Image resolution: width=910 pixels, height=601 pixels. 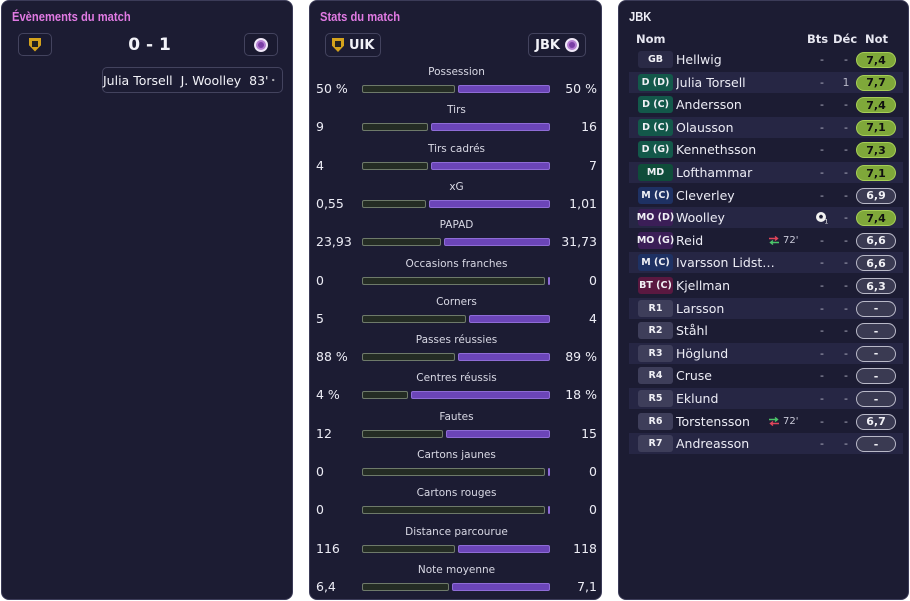 What do you see at coordinates (714, 172) in the screenshot?
I see `player-name: Lofthammar` at bounding box center [714, 172].